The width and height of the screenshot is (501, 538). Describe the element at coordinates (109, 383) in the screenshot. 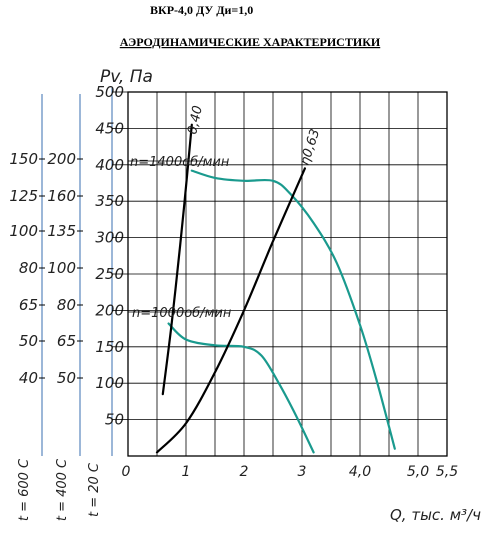

I see `y-tick-label: 100` at that location.